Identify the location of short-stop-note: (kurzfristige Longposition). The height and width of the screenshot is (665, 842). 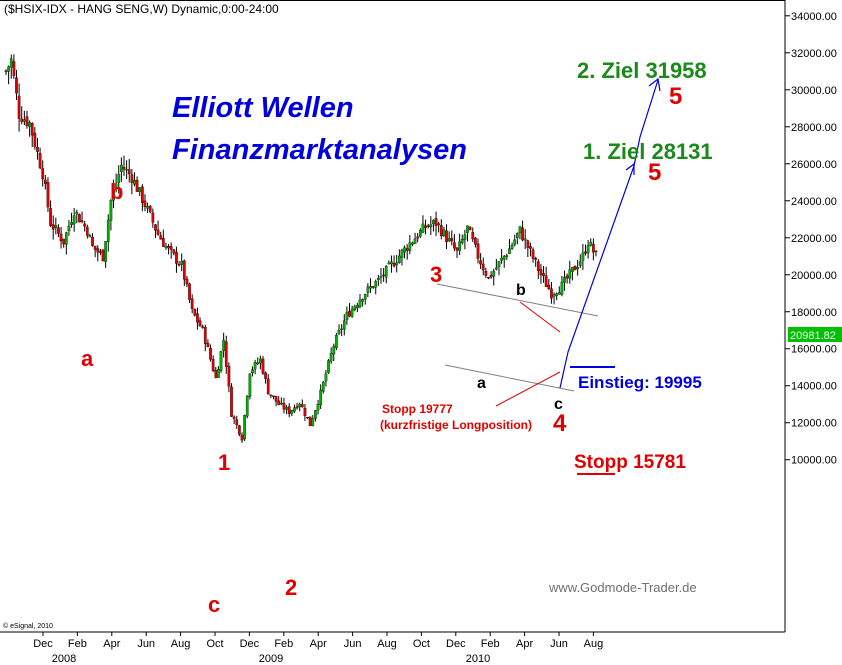
(456, 425).